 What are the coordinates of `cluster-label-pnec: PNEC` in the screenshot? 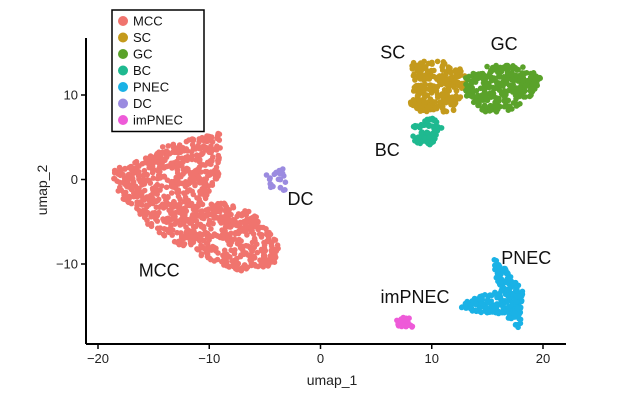 It's located at (526, 258).